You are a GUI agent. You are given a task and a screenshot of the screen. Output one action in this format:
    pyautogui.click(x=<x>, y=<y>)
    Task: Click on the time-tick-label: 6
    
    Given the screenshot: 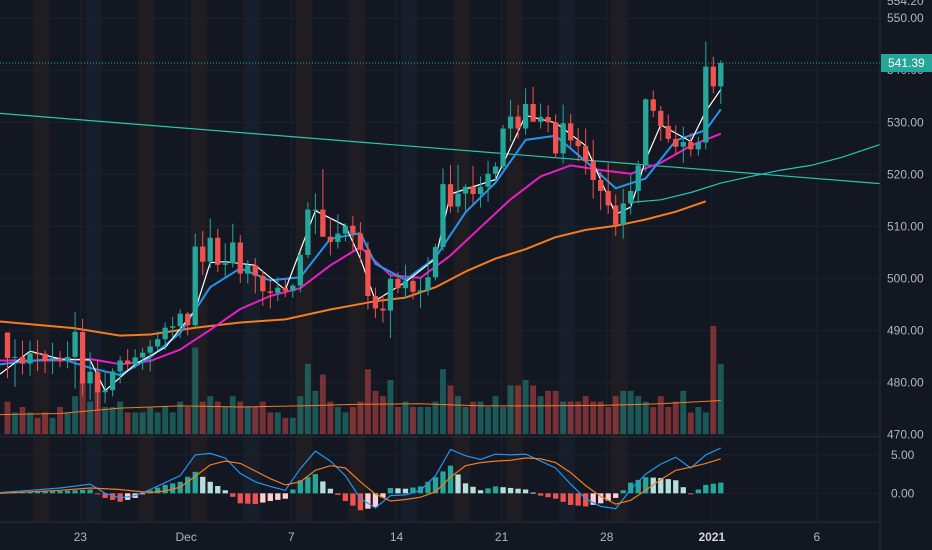 What is the action you would take?
    pyautogui.click(x=817, y=537)
    